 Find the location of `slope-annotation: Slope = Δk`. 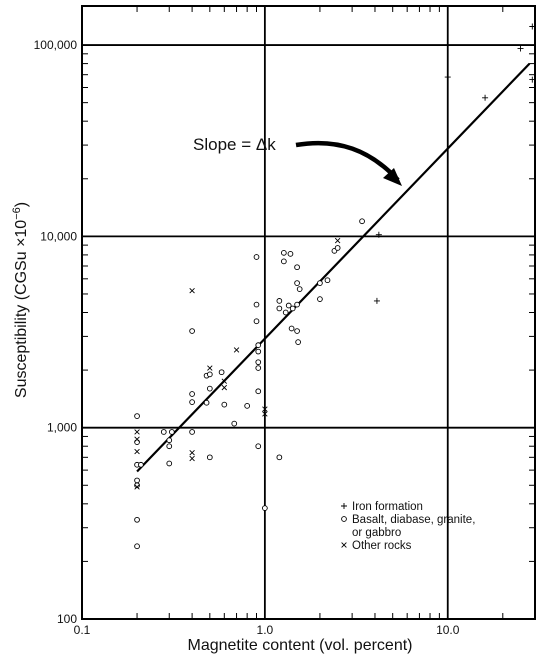

slope-annotation: Slope = Δk is located at coordinates (297, 160).